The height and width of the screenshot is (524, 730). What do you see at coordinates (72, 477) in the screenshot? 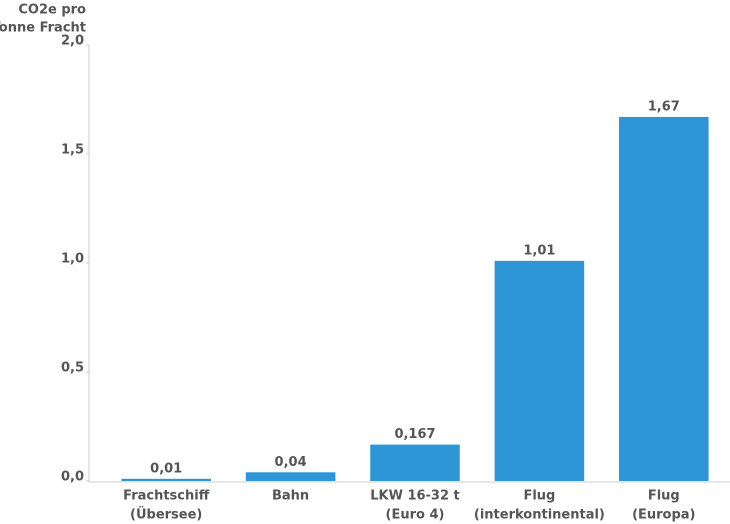
I see `y-tick-label: 0,0` at bounding box center [72, 477].